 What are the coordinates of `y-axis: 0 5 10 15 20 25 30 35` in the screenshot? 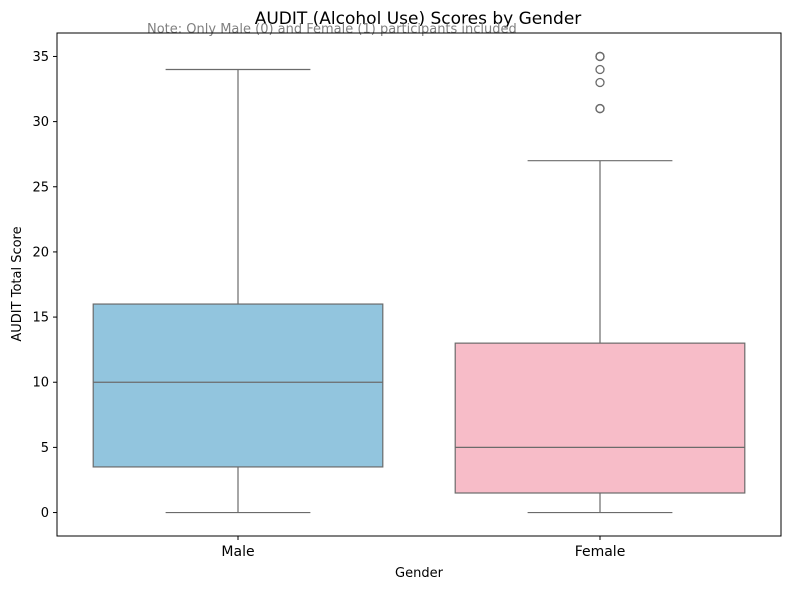 It's located at (44, 285).